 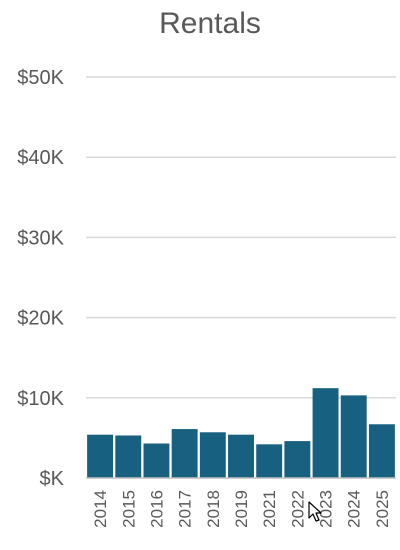 I want to click on x-tick-label: 2015, so click(x=128, y=509).